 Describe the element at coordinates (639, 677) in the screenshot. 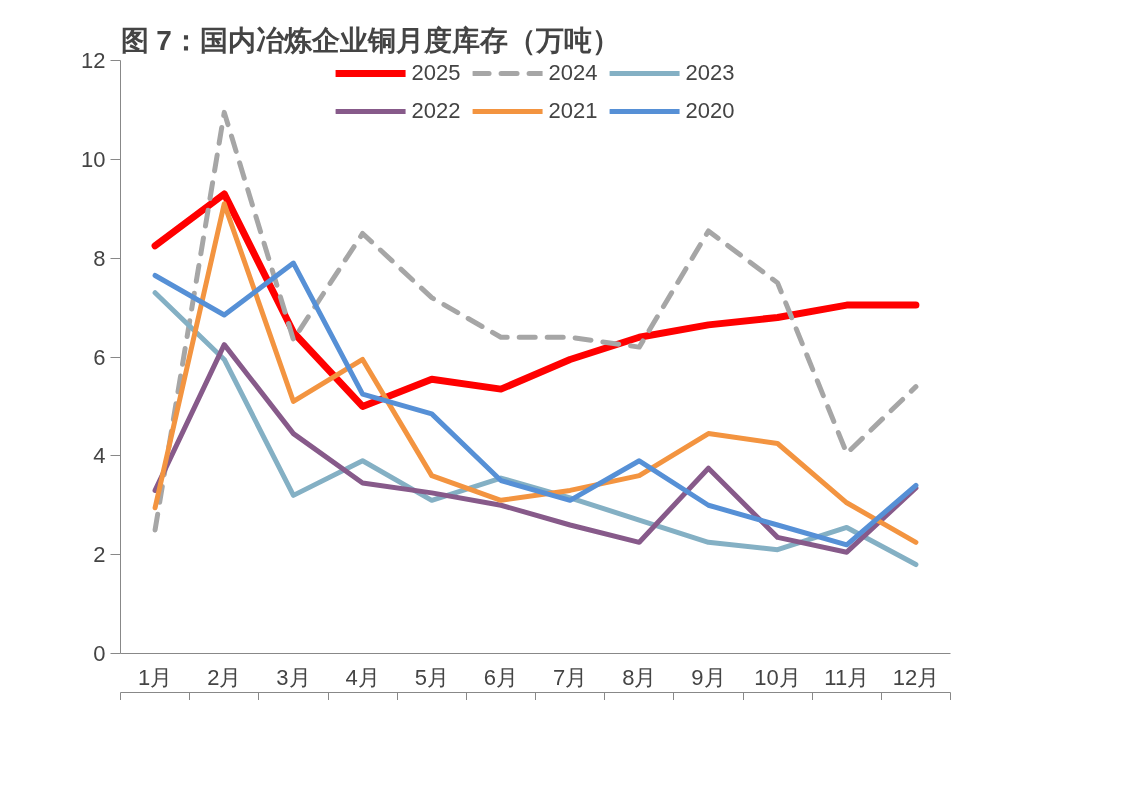

I see `x-tick-label: 8月` at that location.